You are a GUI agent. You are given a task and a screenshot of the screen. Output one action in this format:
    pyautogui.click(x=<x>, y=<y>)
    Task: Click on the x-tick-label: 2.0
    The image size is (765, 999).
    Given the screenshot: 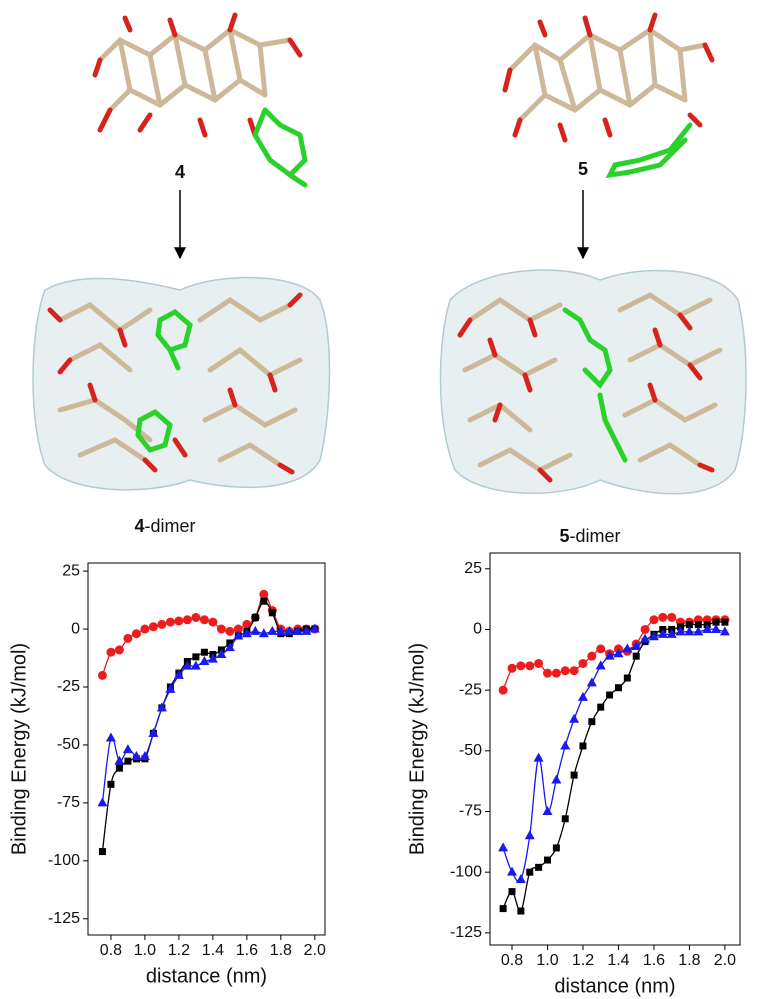 What is the action you would take?
    pyautogui.click(x=315, y=950)
    